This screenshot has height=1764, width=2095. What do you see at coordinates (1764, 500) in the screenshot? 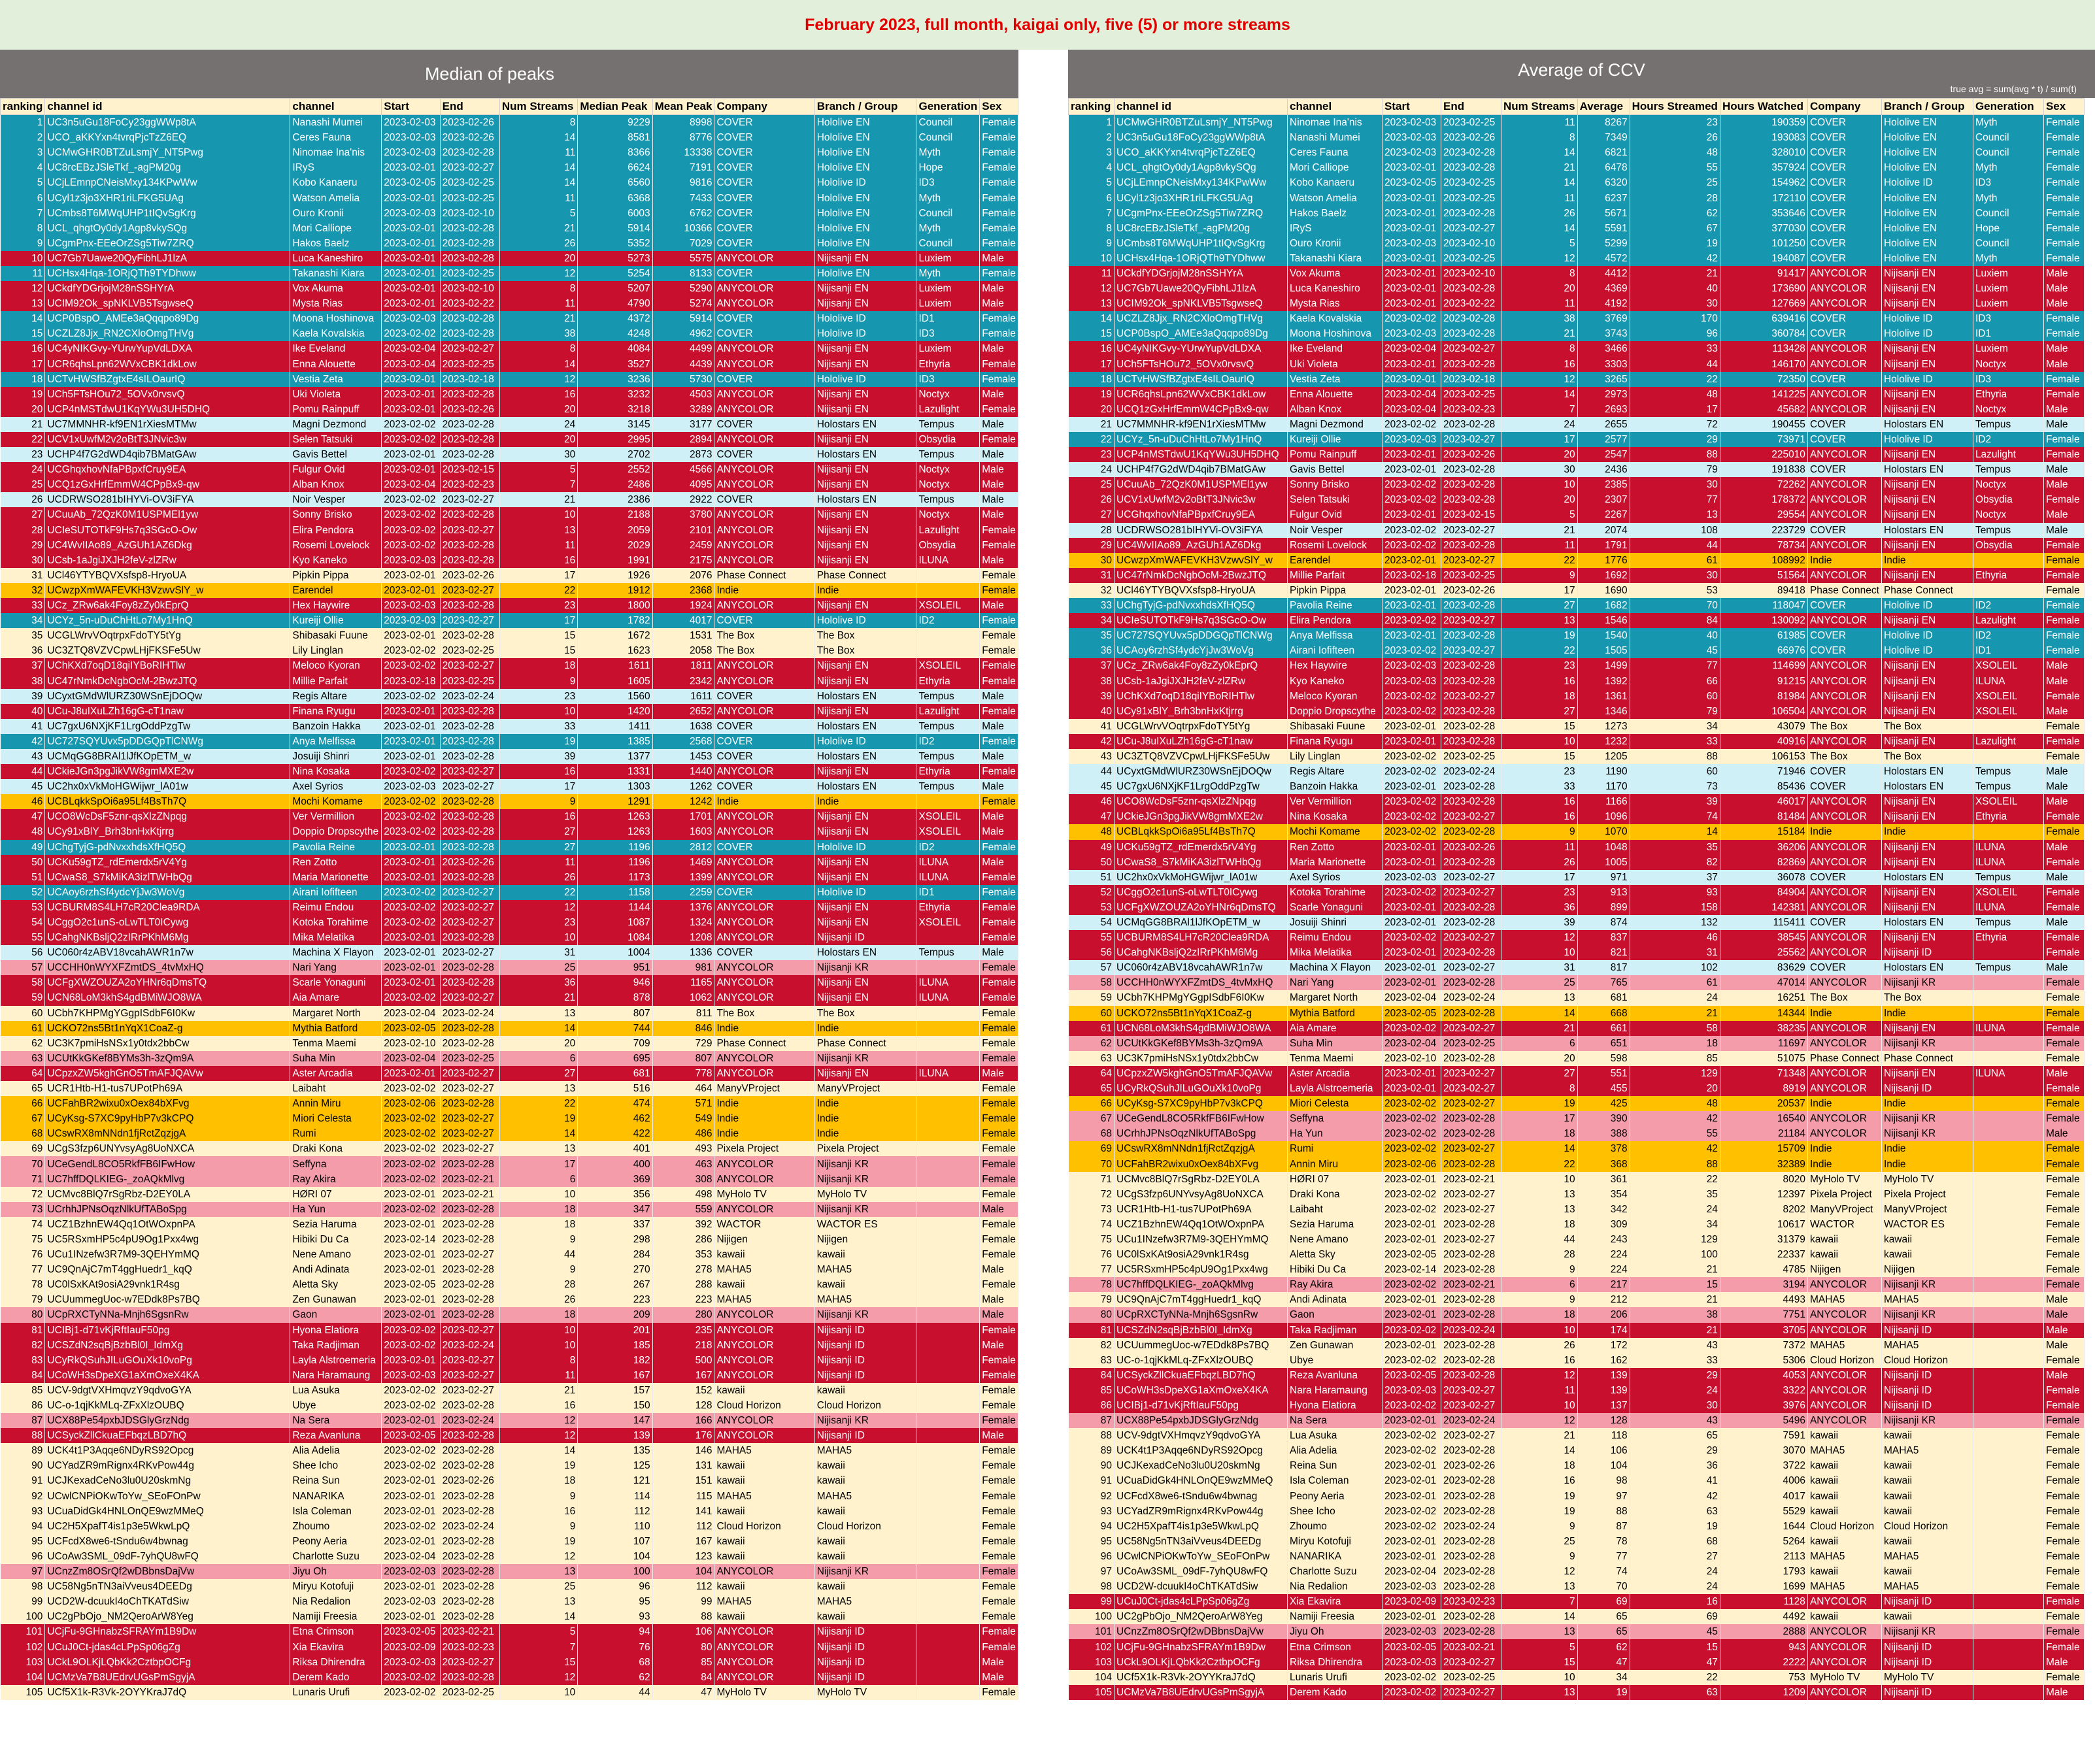
I see `table-cell: 178372` at bounding box center [1764, 500].